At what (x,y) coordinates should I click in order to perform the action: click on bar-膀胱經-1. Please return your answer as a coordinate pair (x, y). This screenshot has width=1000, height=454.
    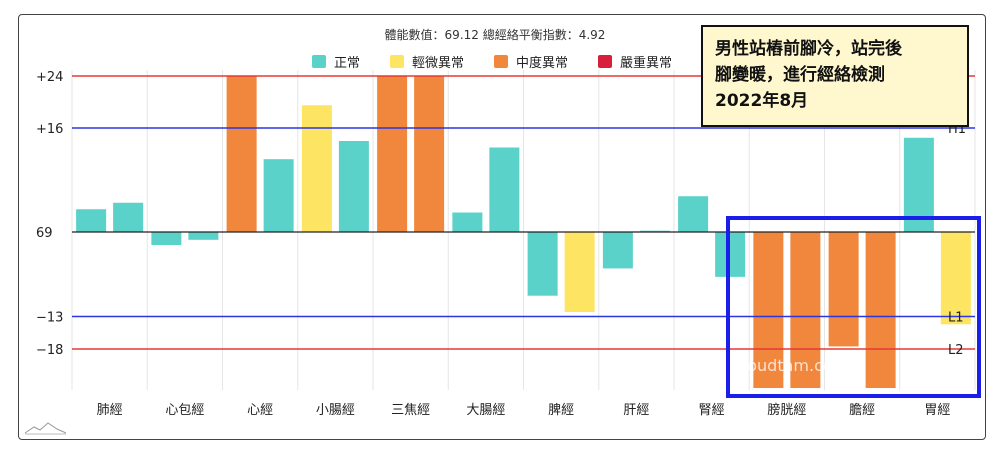
    Looking at the image, I should click on (768, 310).